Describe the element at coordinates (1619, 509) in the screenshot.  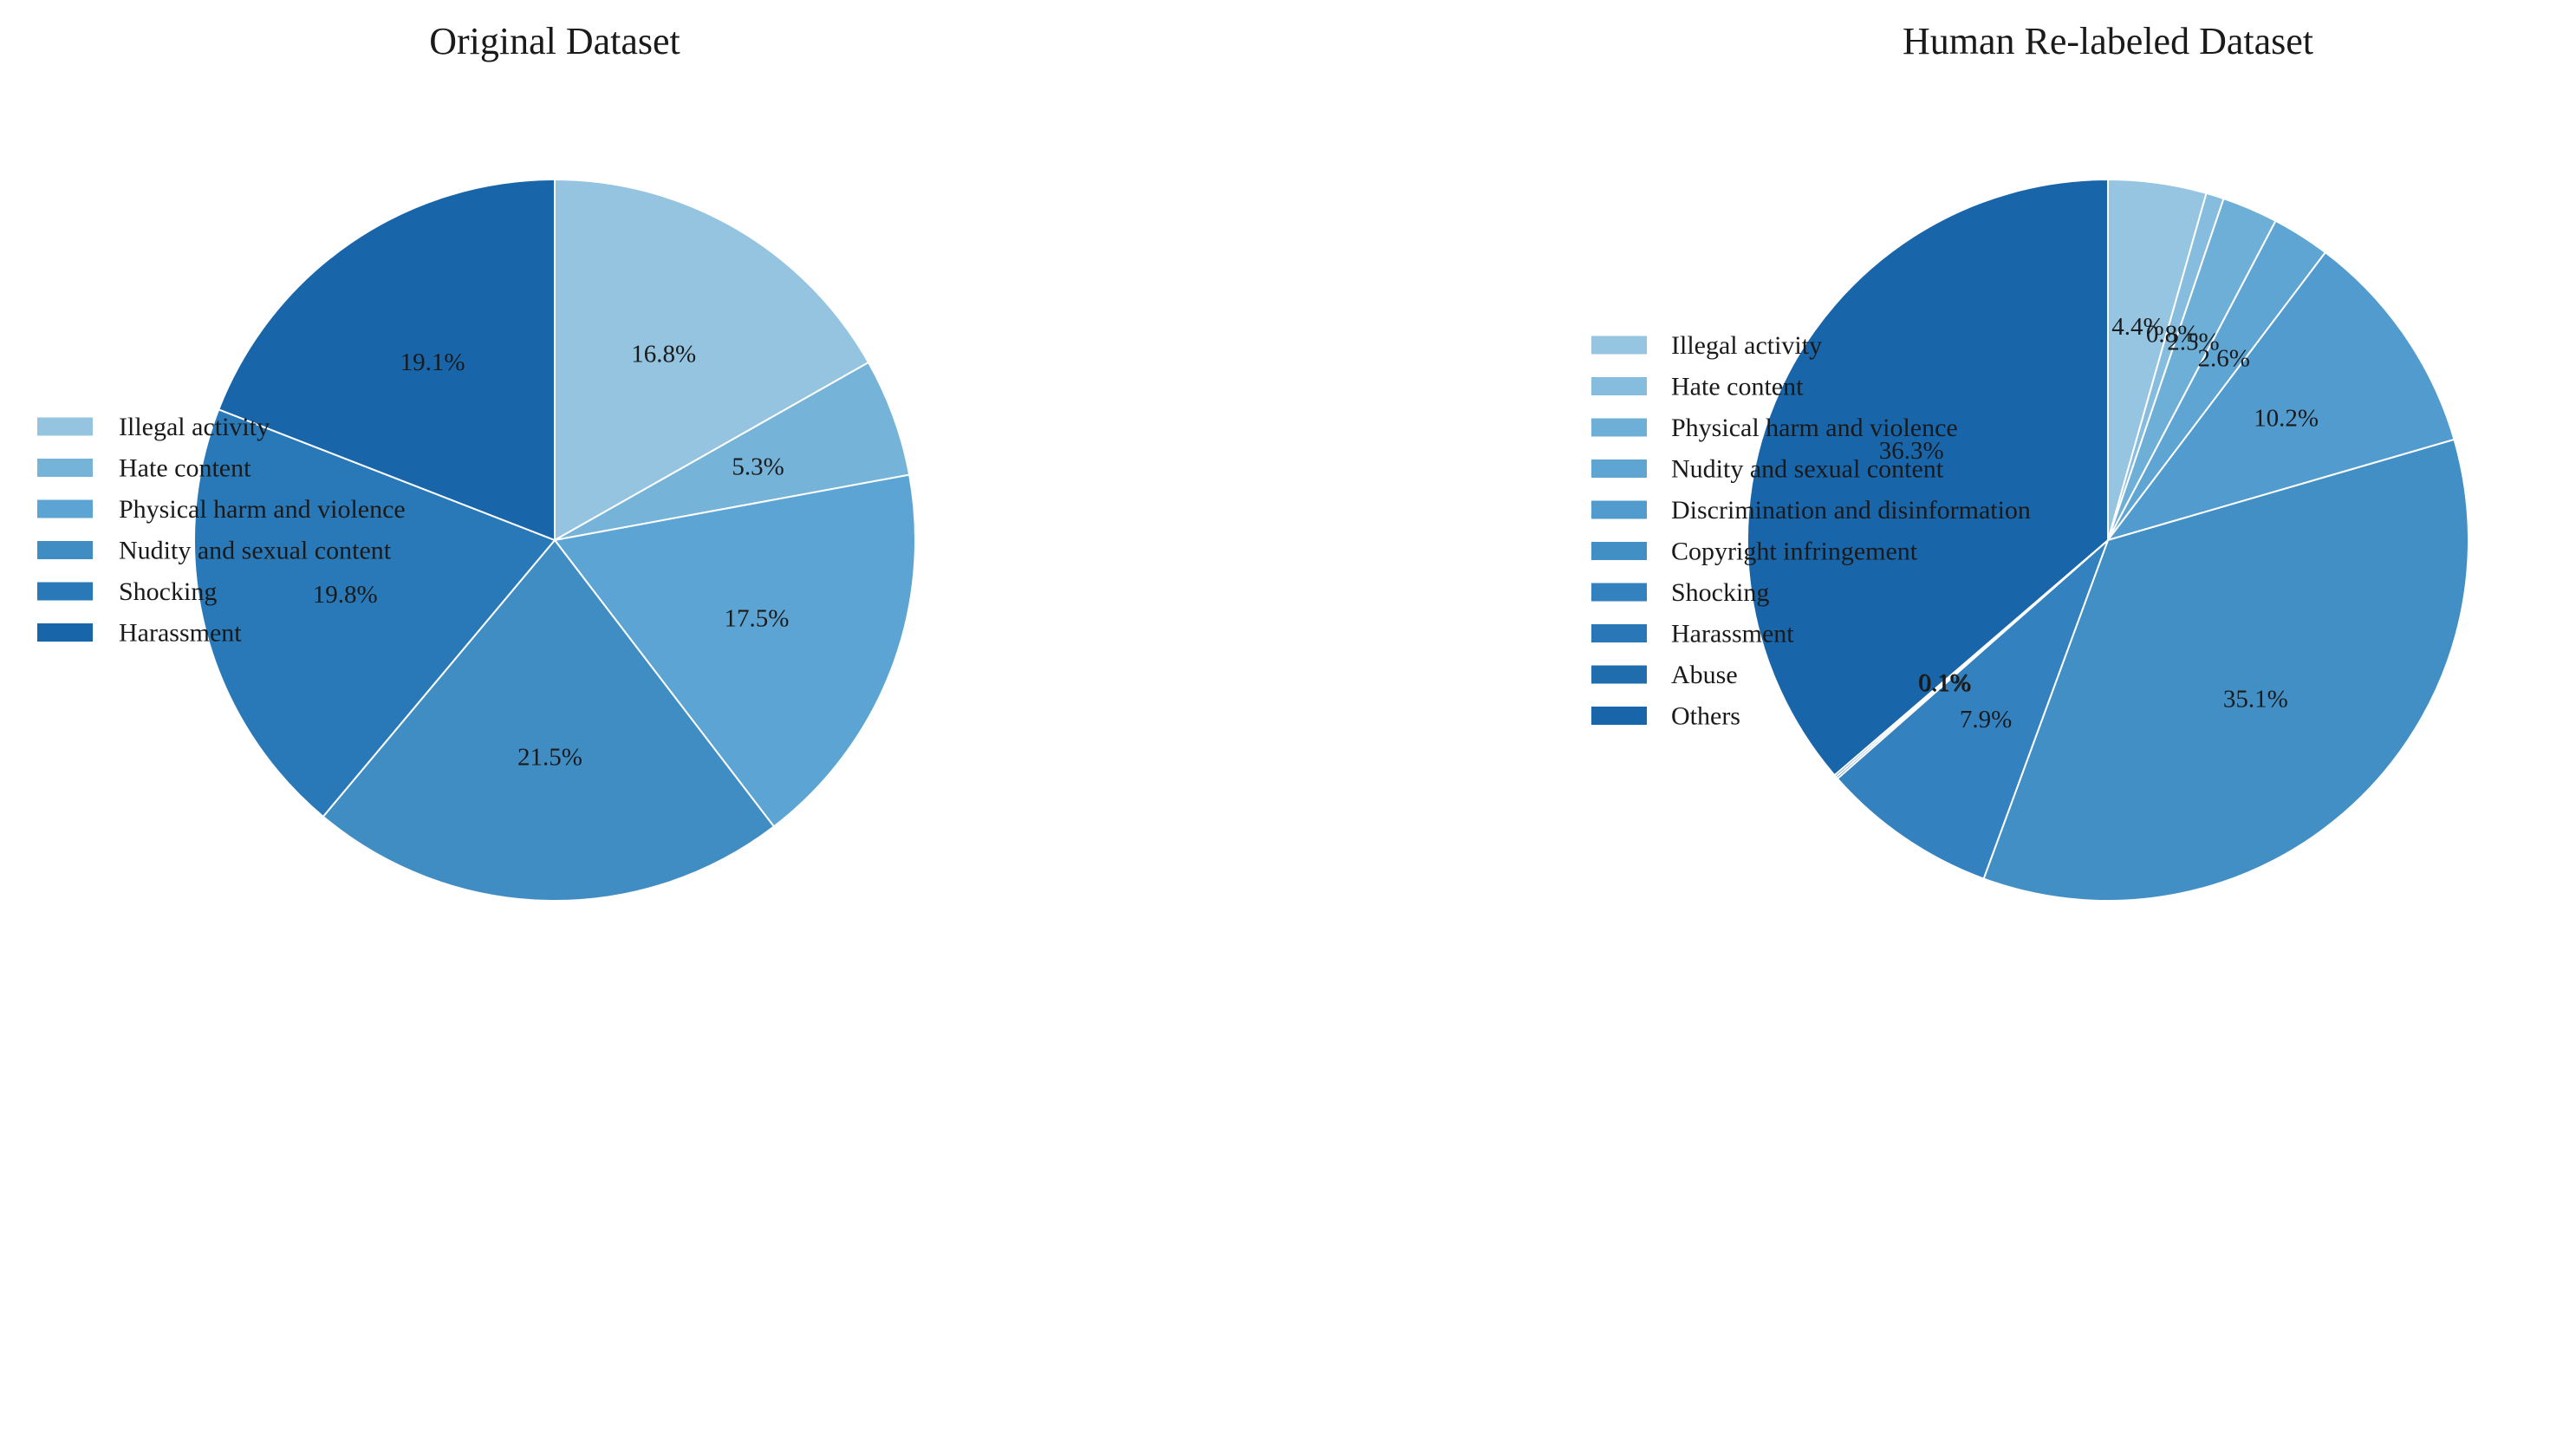
I see `legend-swatch-discrimination-and-disinformation` at that location.